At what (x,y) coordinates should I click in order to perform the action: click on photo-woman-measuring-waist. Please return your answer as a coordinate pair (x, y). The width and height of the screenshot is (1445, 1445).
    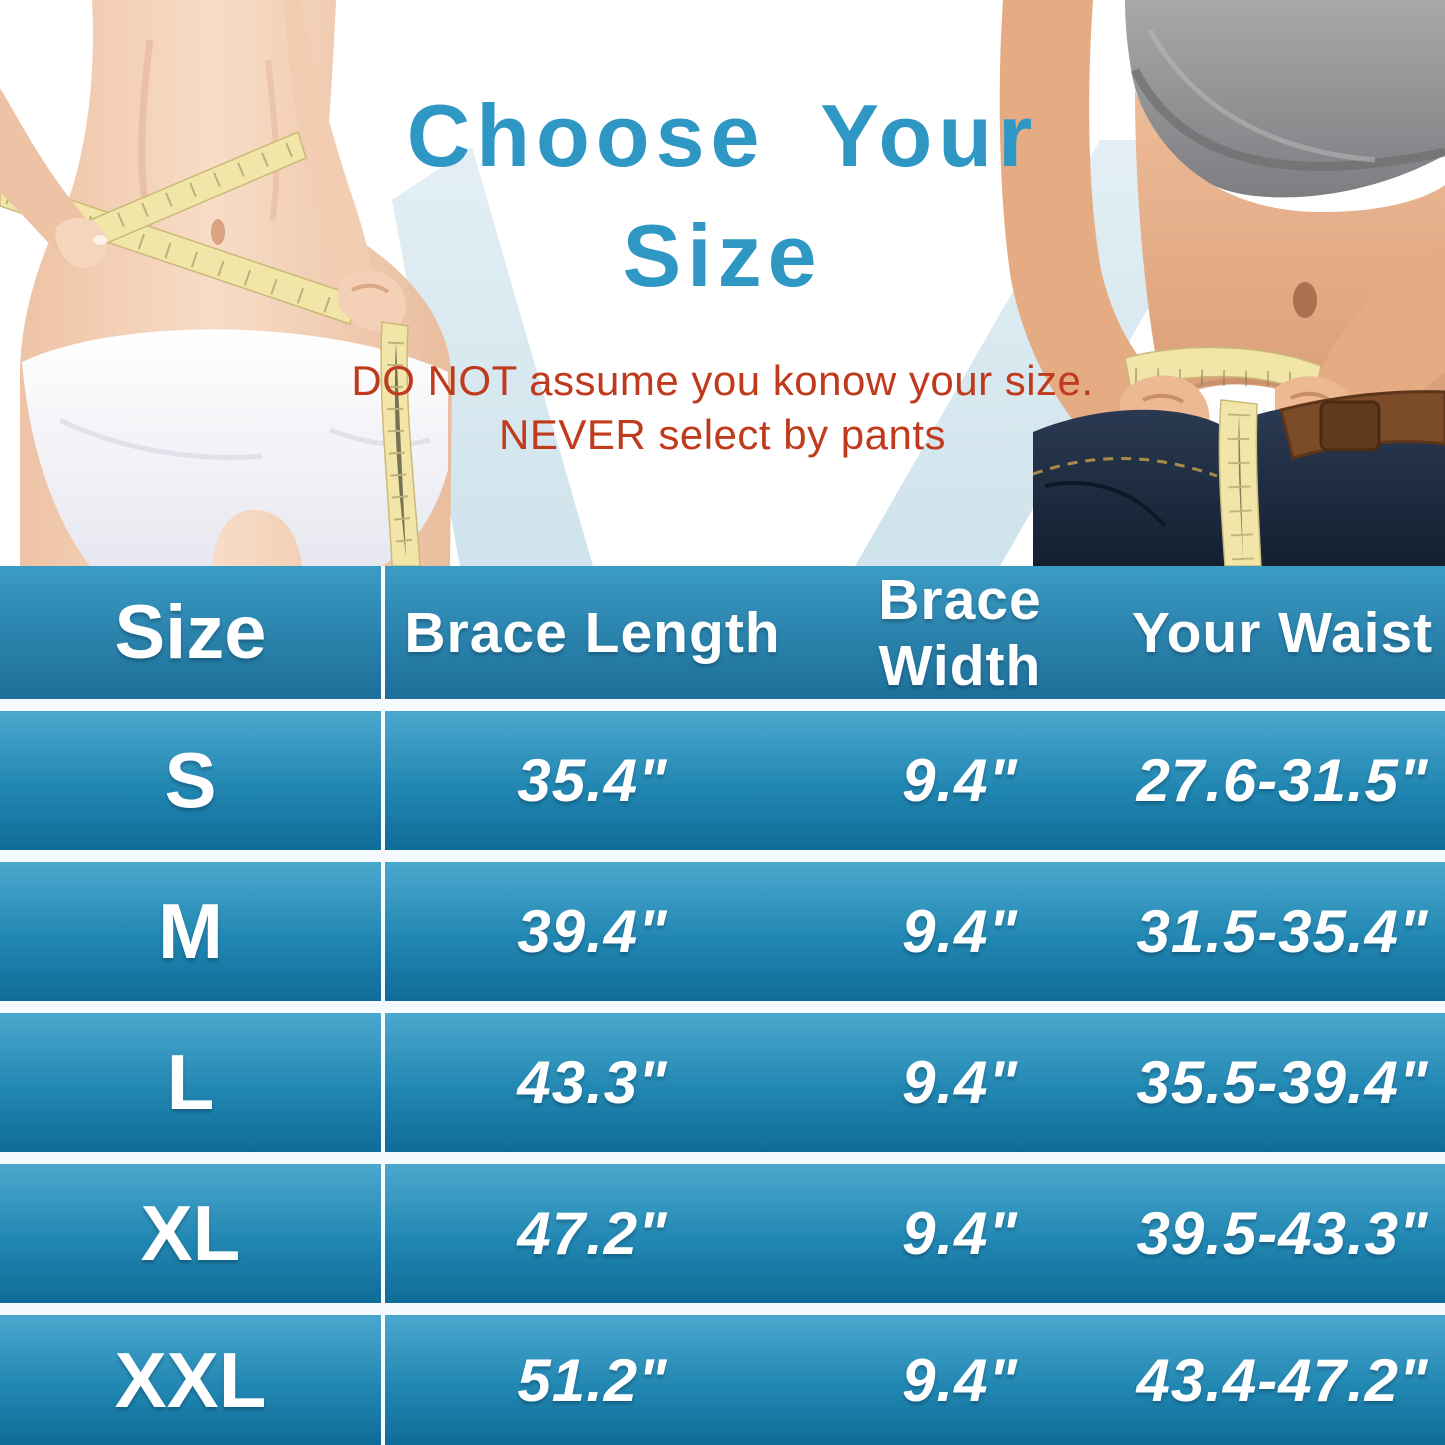
    Looking at the image, I should click on (226, 283).